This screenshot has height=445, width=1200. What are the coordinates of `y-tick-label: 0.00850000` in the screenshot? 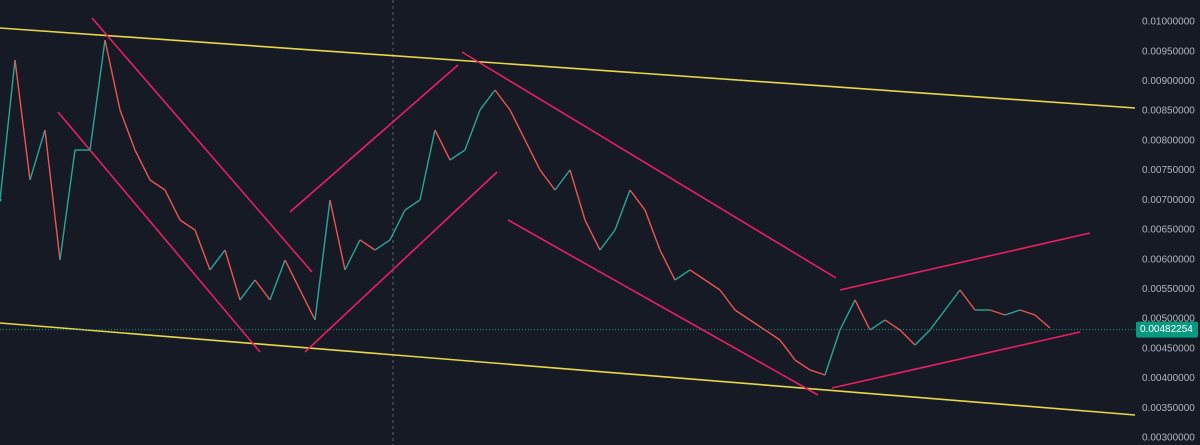 It's located at (1168, 111).